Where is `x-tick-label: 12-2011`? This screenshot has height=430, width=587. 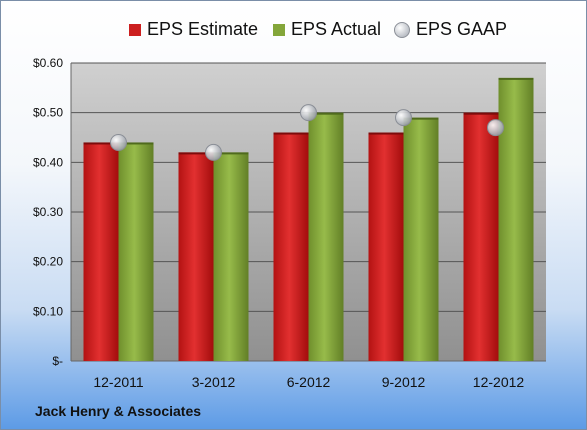 x-tick-label: 12-2011 is located at coordinates (118, 382).